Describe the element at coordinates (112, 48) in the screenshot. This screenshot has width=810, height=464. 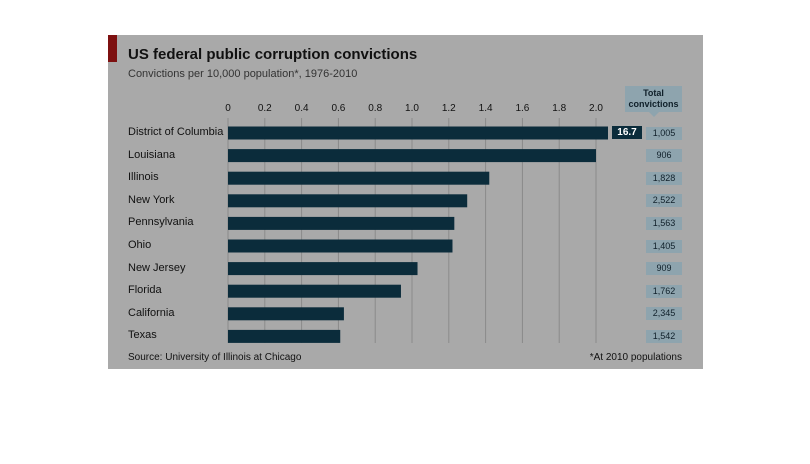
I see `brand-tab` at that location.